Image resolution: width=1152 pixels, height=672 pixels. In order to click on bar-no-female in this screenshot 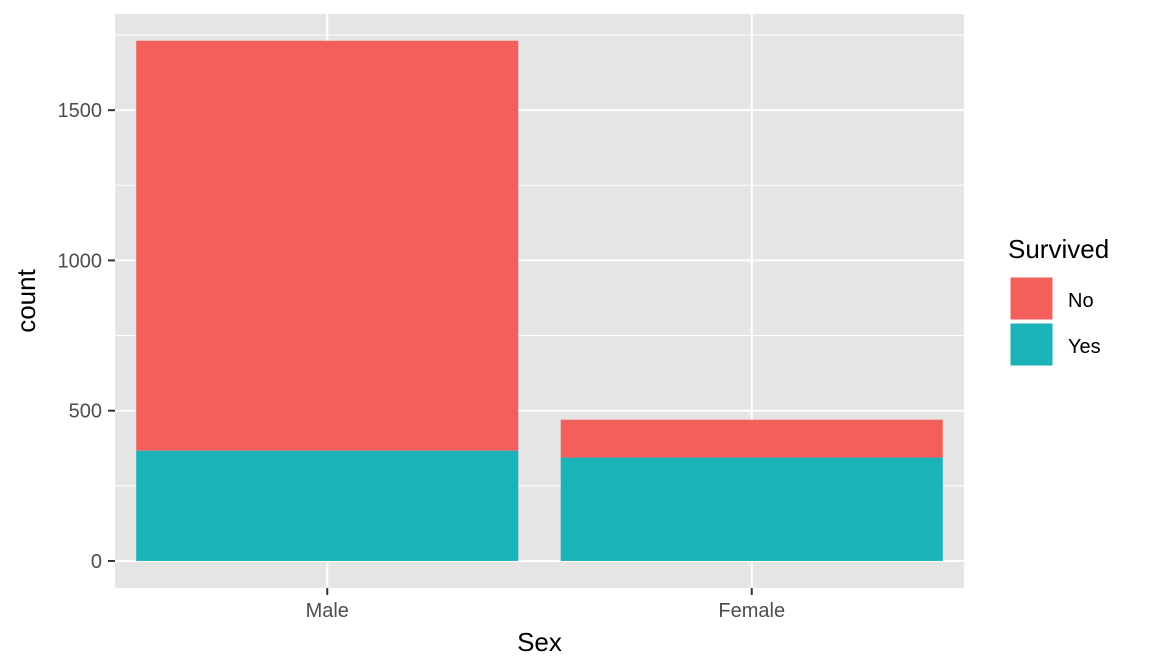, I will do `click(751, 438)`.